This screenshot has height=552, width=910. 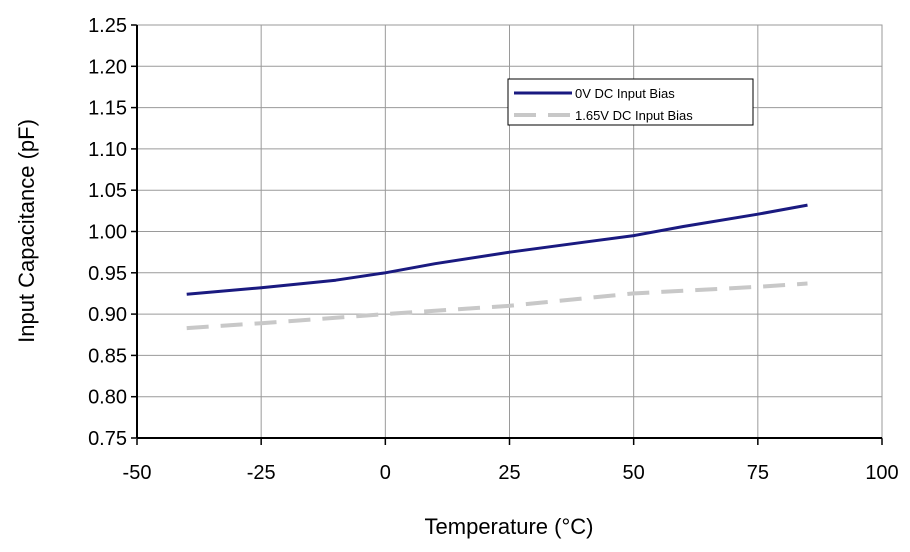 What do you see at coordinates (261, 473) in the screenshot?
I see `x-tick-label: -25` at bounding box center [261, 473].